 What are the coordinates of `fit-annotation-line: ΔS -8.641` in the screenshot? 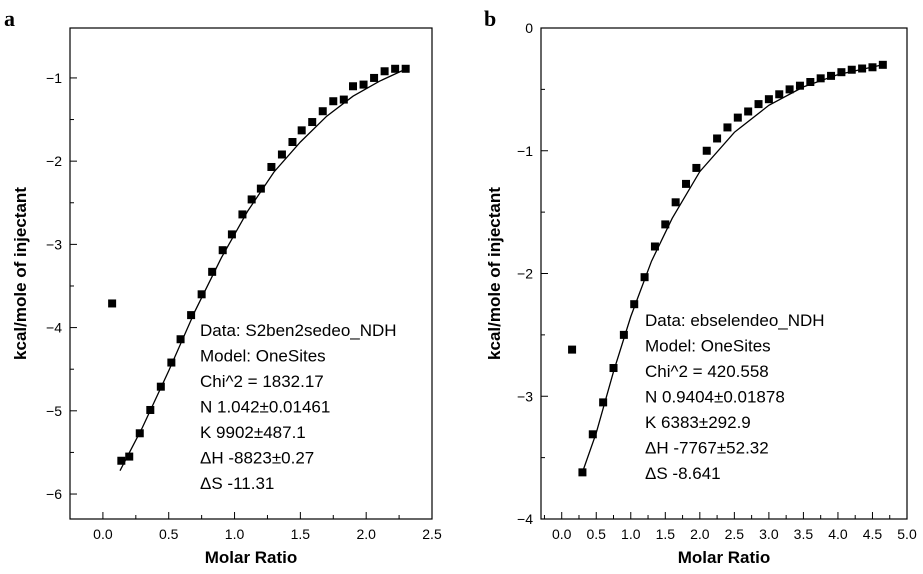 It's located at (683, 473).